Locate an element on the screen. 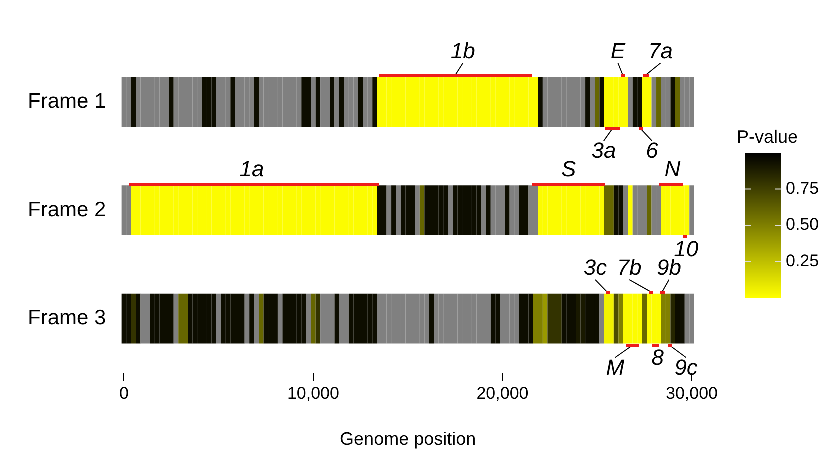 The height and width of the screenshot is (467, 821). color-bar-label: 0.50 is located at coordinates (803, 224).